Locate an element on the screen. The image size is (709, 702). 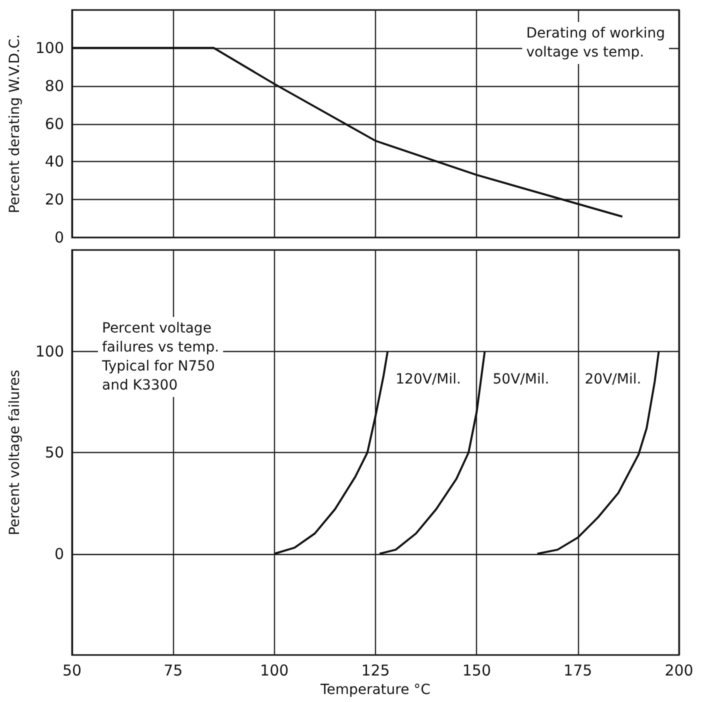
y-tick-label: 20 is located at coordinates (54, 199).